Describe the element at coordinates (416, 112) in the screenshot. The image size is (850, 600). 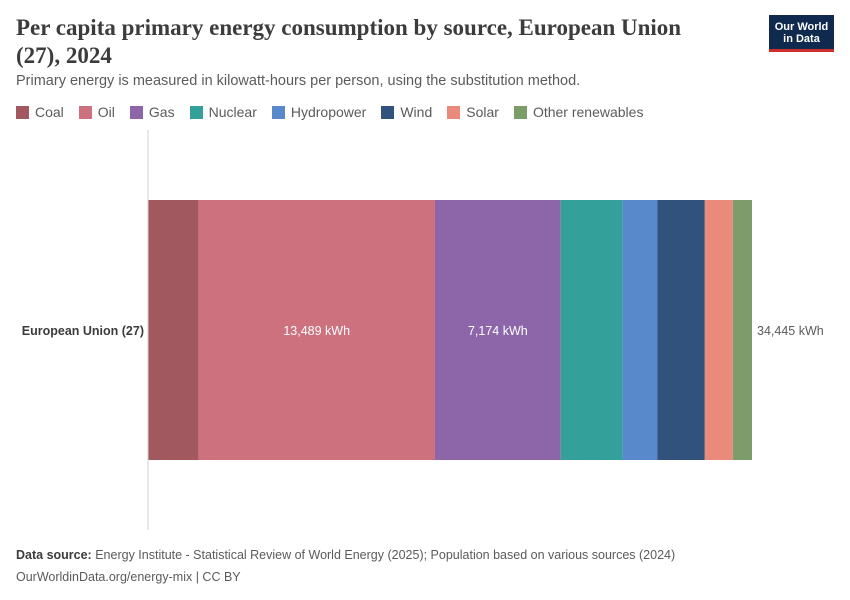
I see `legend-label: Wind` at that location.